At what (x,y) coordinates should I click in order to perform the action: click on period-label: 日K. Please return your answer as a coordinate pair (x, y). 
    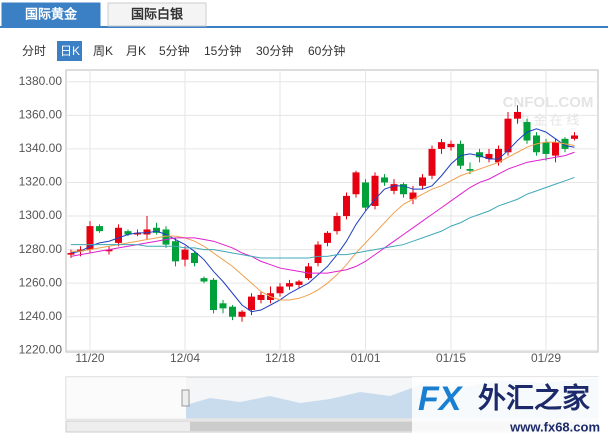
    Looking at the image, I should click on (70, 51).